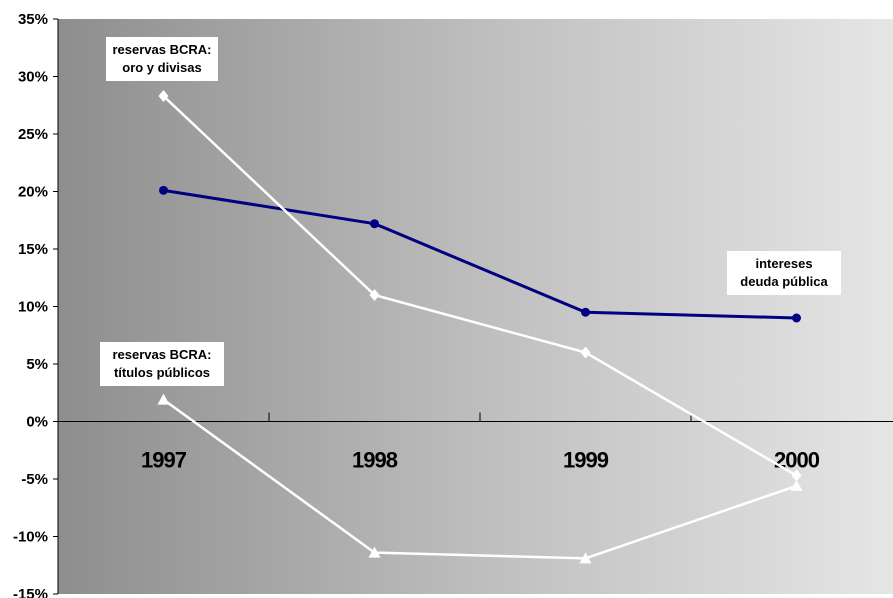 The height and width of the screenshot is (598, 893). I want to click on annotation-box: reservas BCRA: oro y divisas, so click(162, 59).